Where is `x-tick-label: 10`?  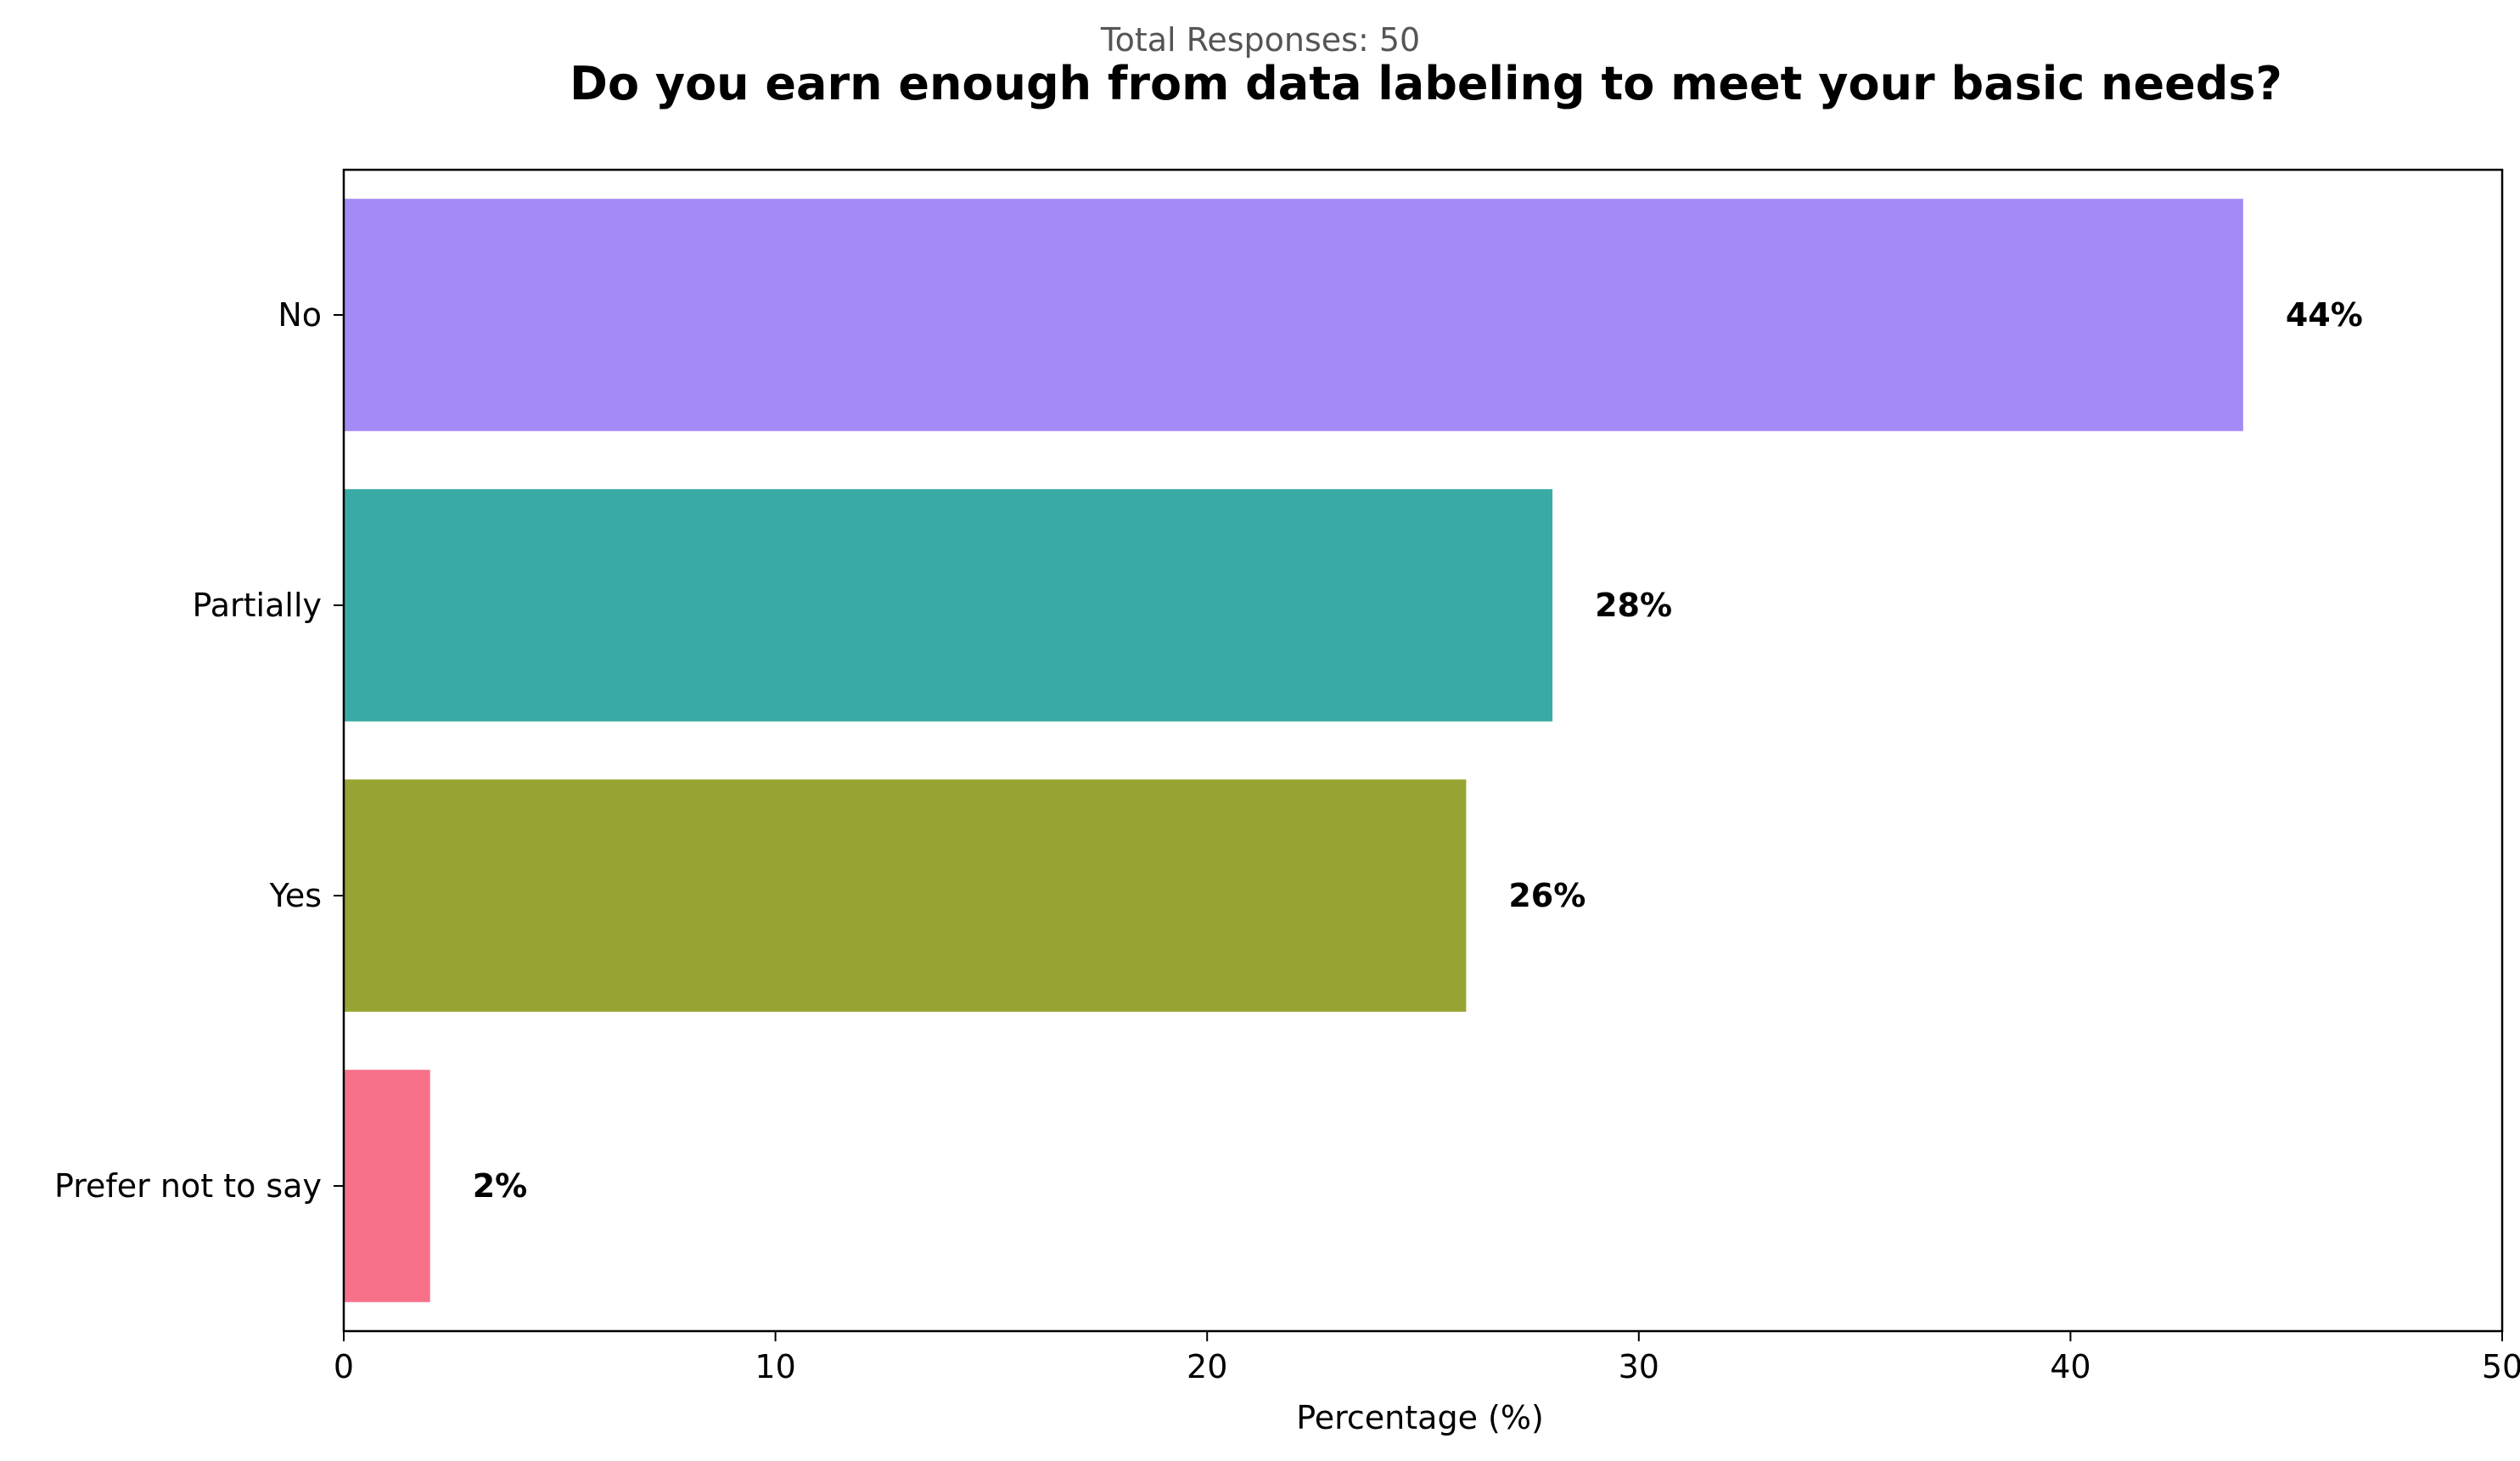 x-tick-label: 10 is located at coordinates (775, 1366).